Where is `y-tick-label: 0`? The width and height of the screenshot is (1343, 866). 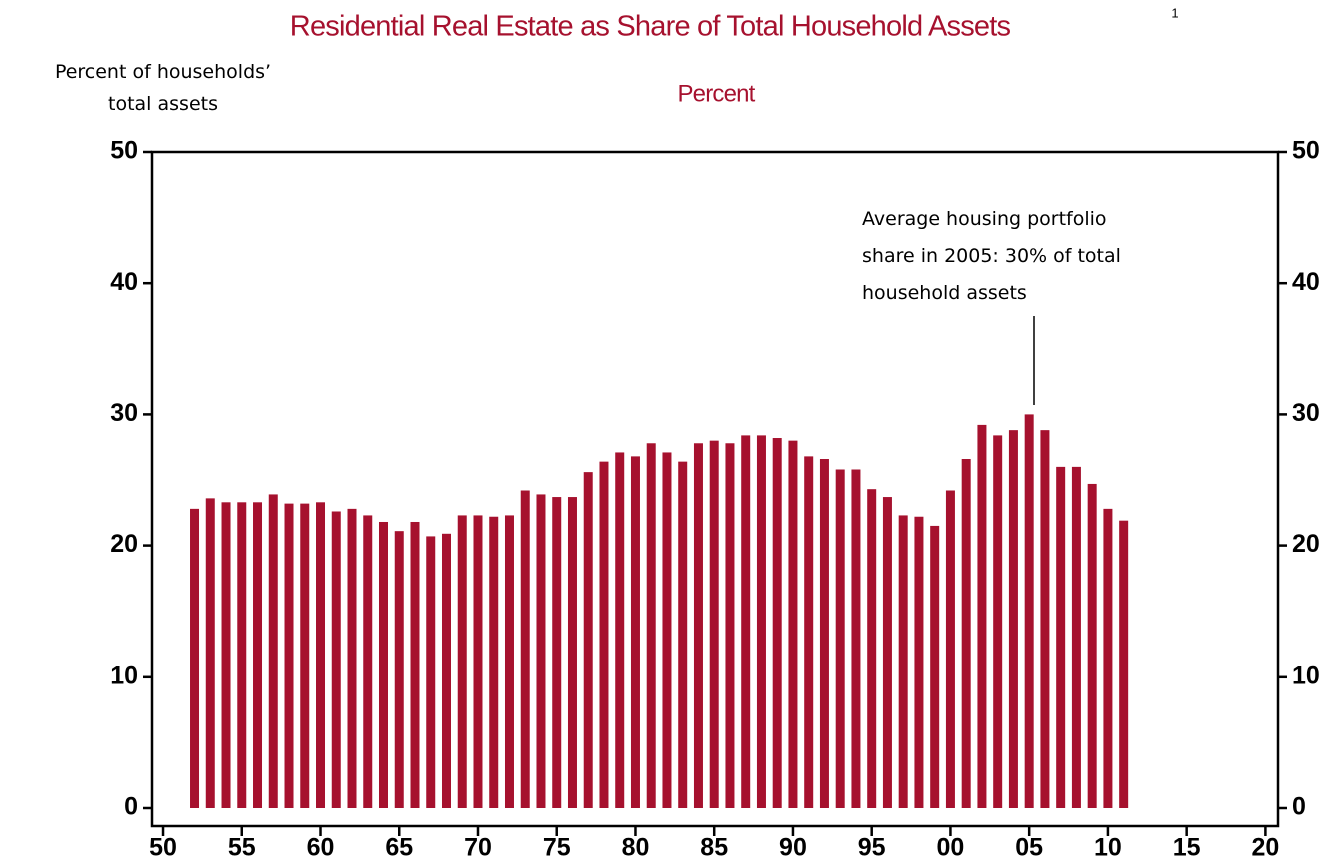 y-tick-label: 0 is located at coordinates (131, 807).